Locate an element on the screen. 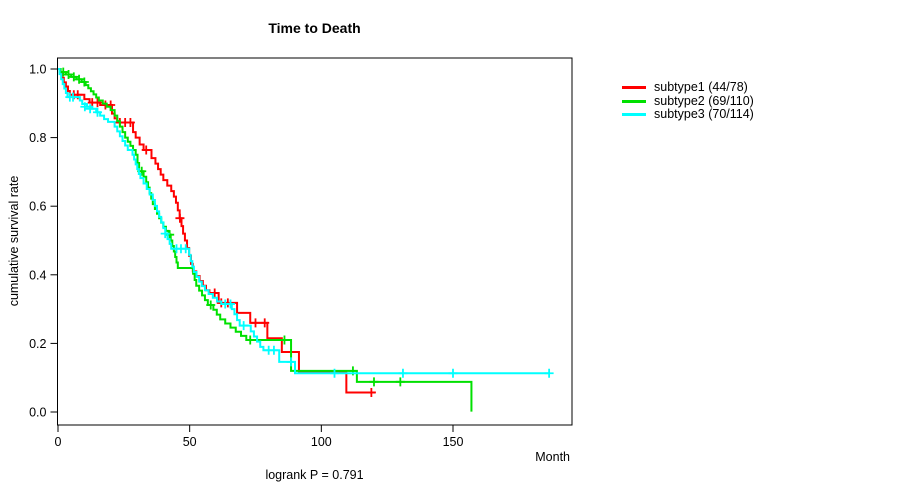 This screenshot has height=500, width=900. x-axis-ticks: 0 50 100 150 is located at coordinates (259, 437).